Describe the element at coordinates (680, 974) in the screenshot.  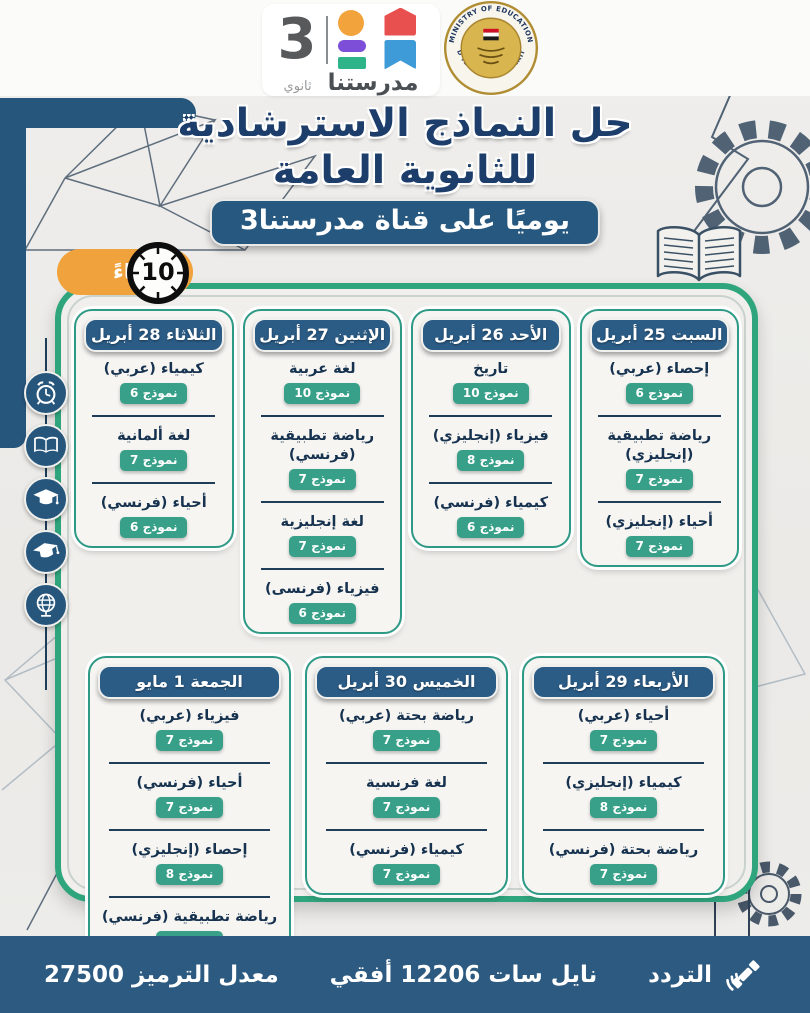
I see `frequency-label: التردد` at that location.